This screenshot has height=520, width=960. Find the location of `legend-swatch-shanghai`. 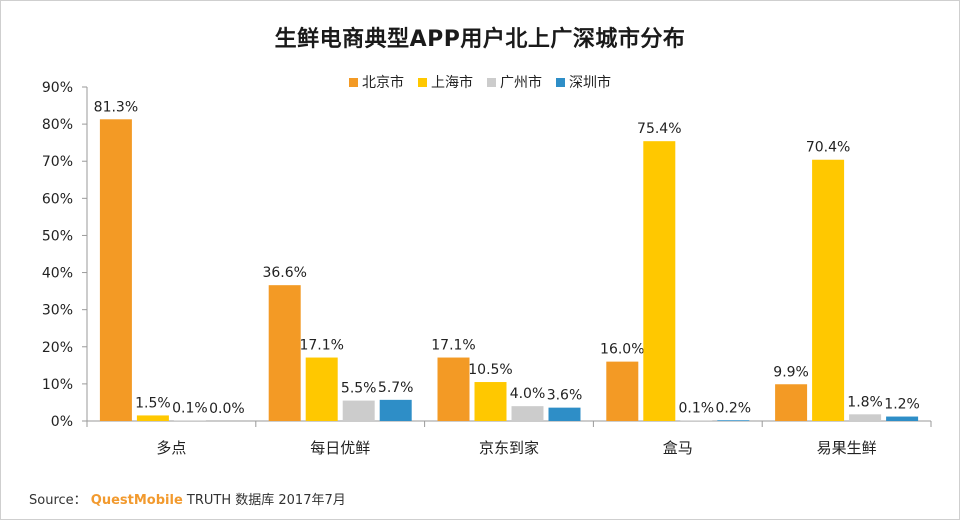

legend-swatch-shanghai is located at coordinates (422, 82).